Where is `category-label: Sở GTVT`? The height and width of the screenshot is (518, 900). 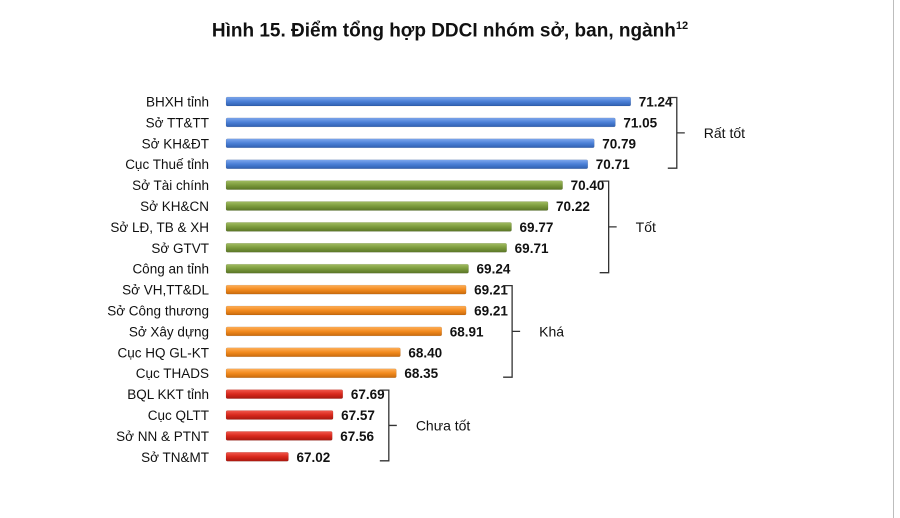 category-label: Sở GTVT is located at coordinates (180, 248).